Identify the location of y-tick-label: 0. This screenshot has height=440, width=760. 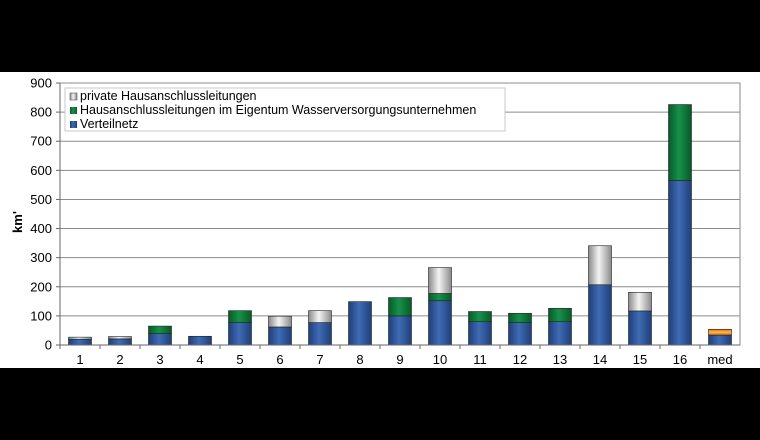
(48, 345).